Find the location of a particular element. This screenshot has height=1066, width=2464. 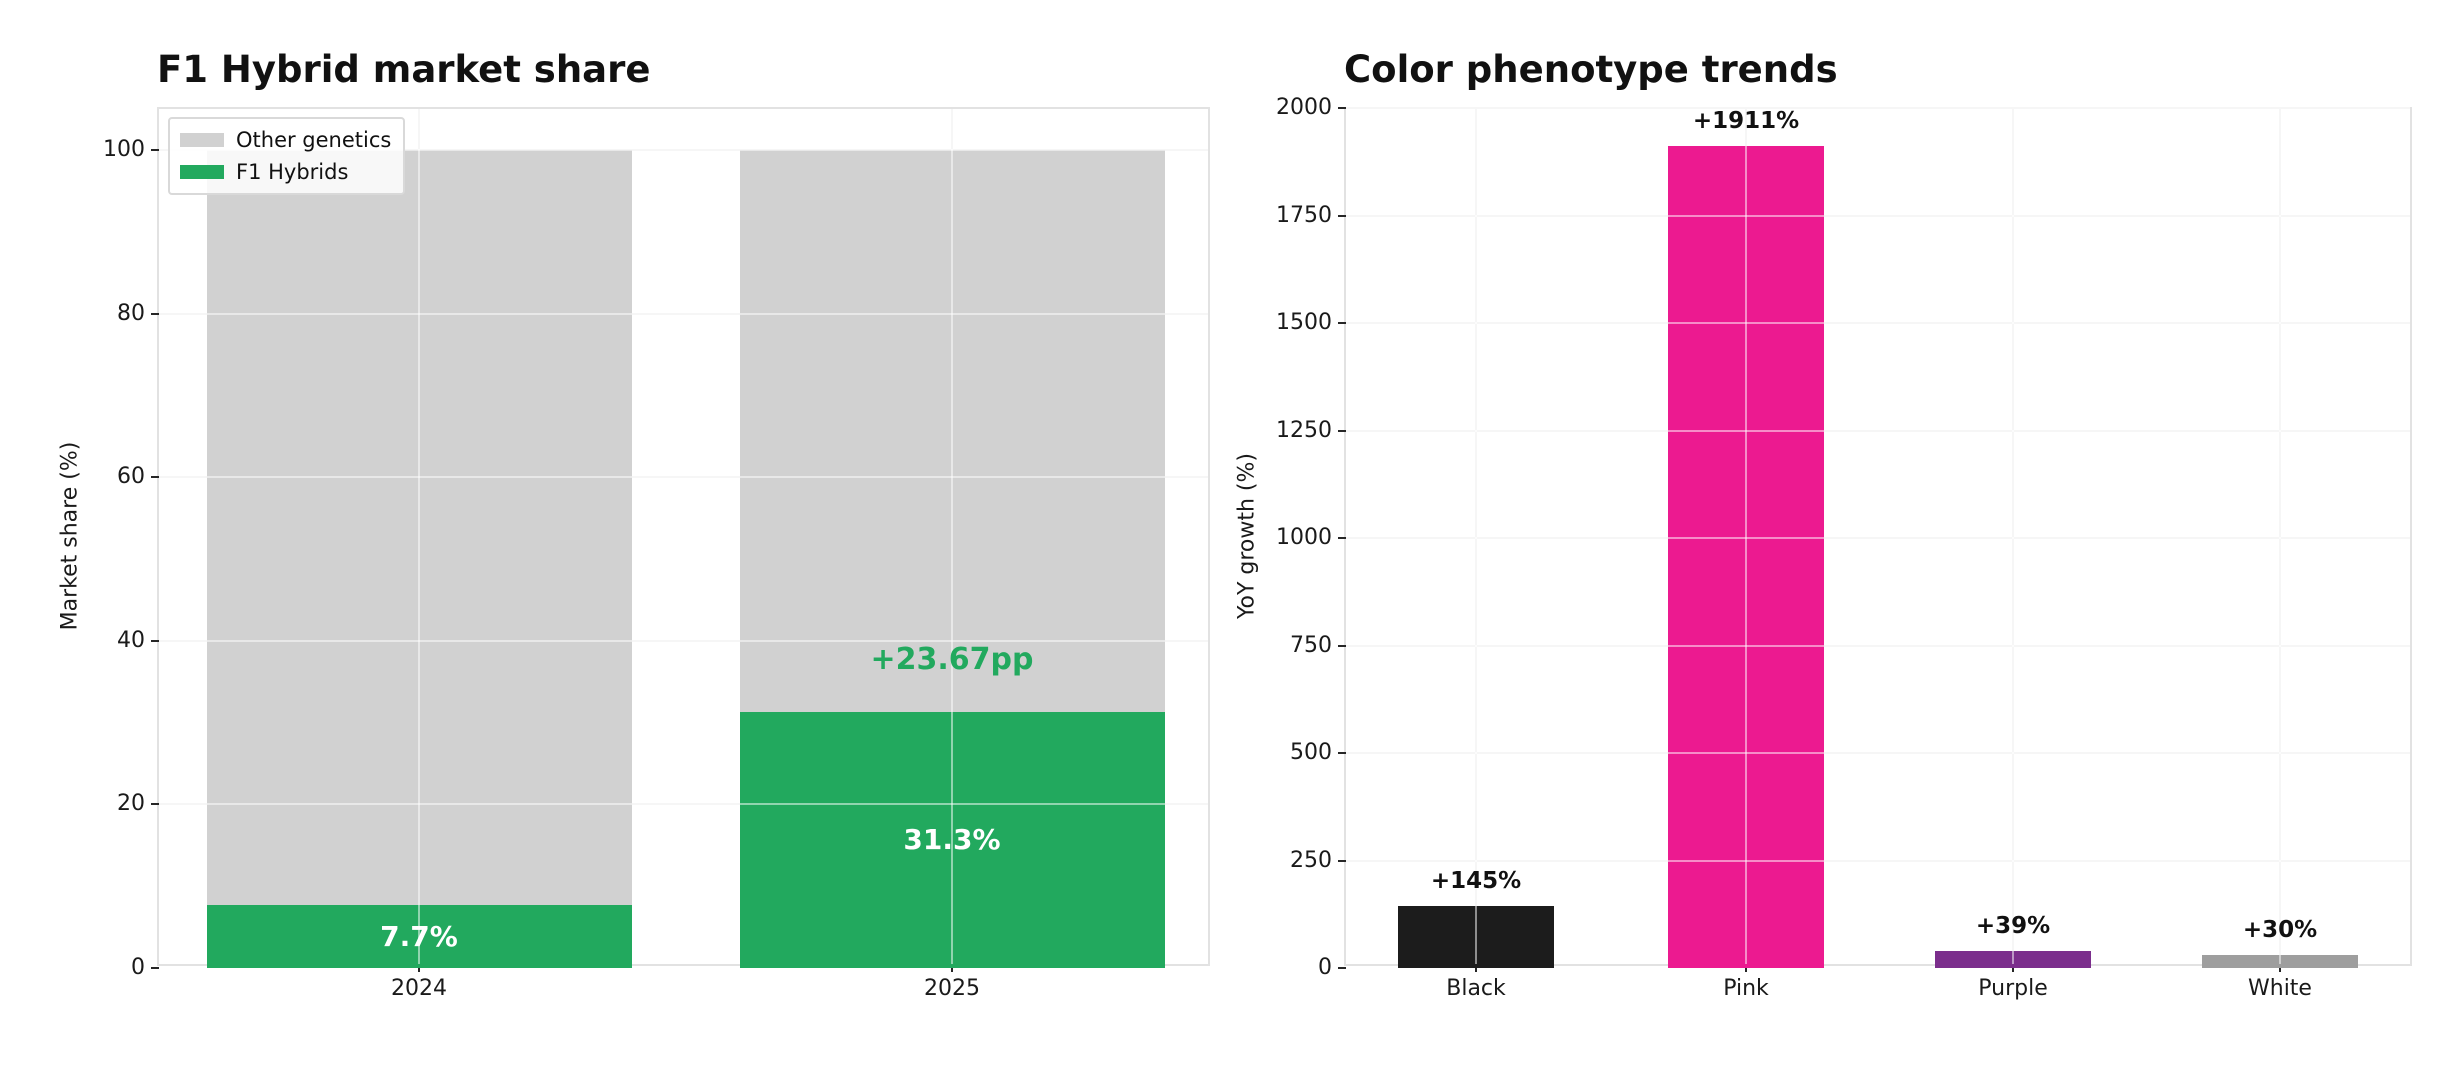

bar-value-label: +1911% is located at coordinates (1746, 121).